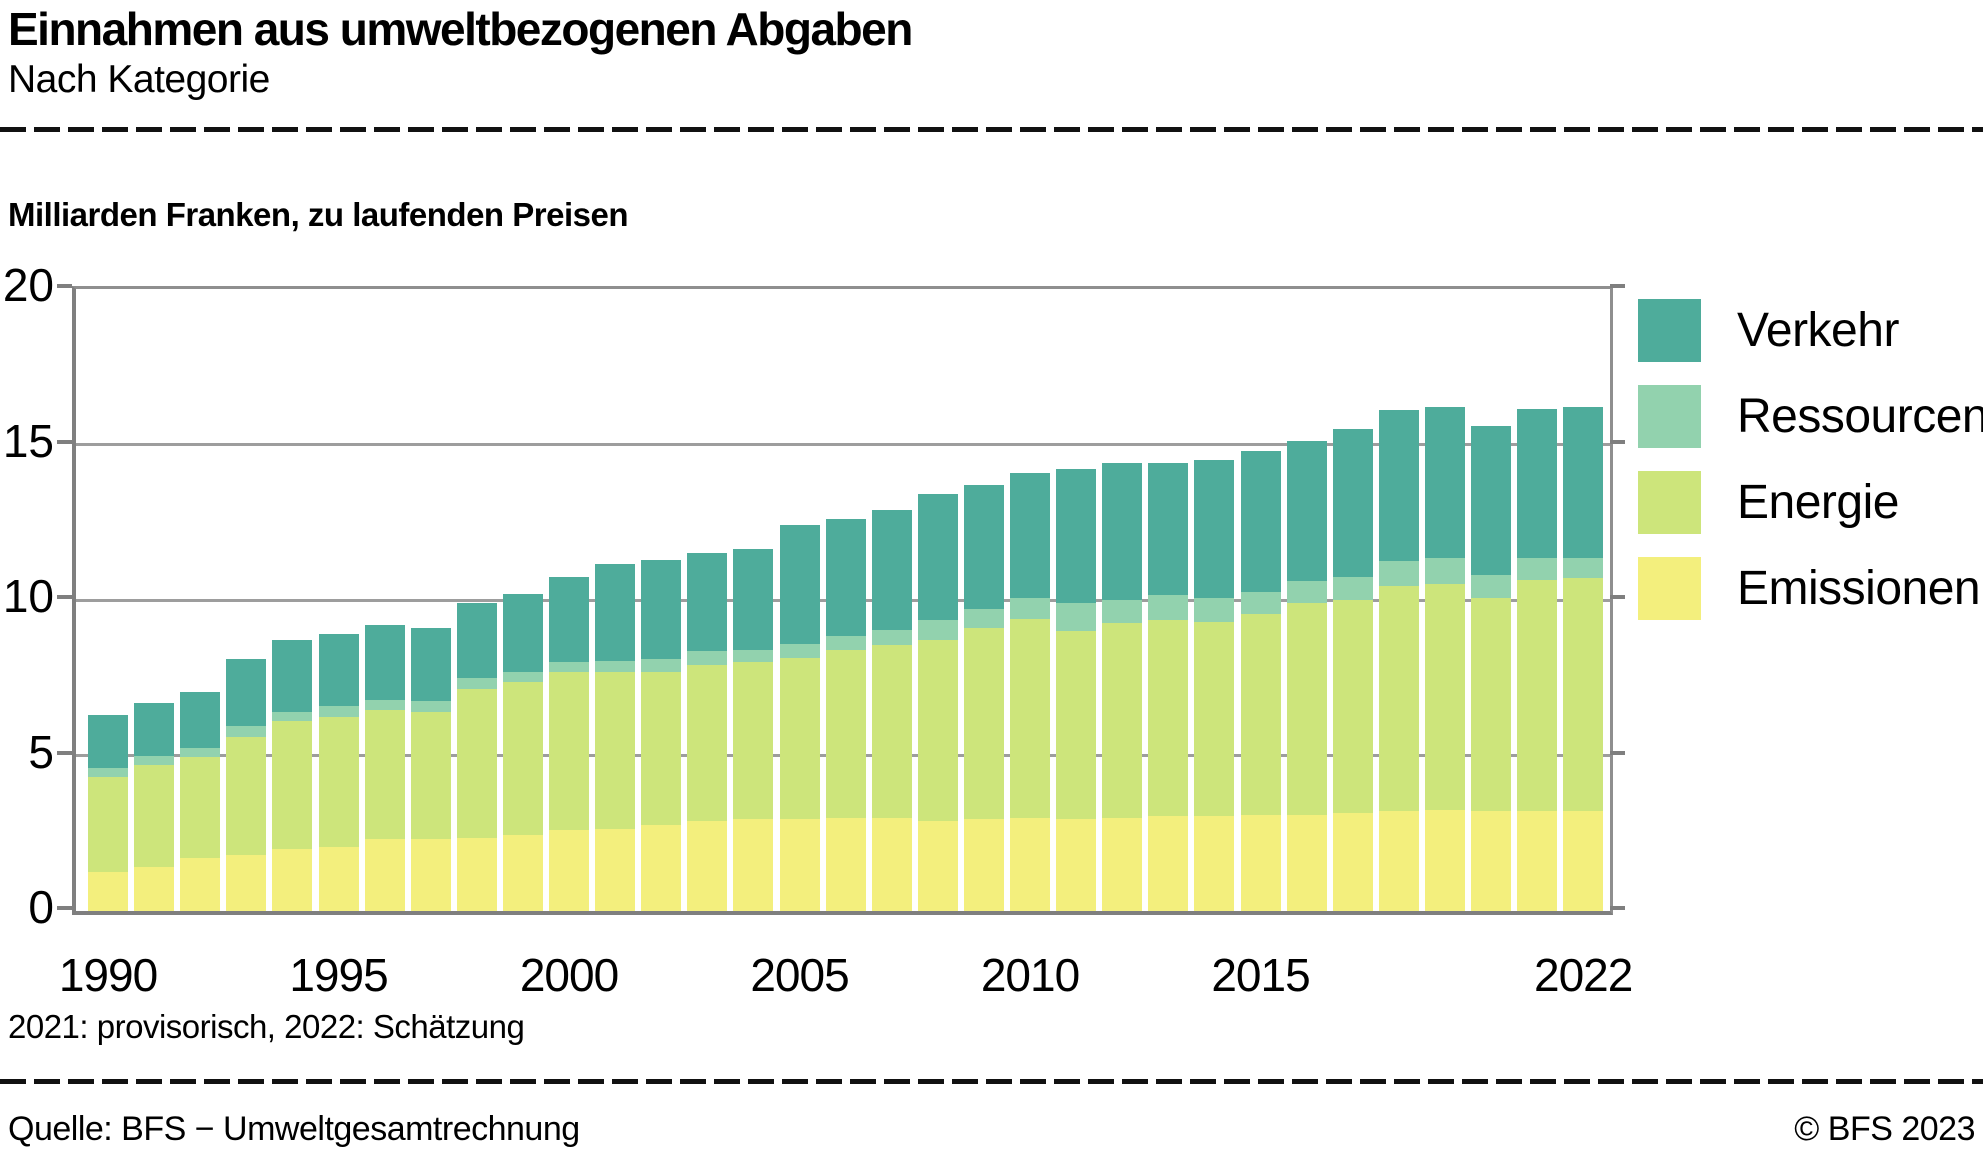 The height and width of the screenshot is (1161, 1983). Describe the element at coordinates (845, 577) in the screenshot. I see `segment-verkehr-2006` at that location.